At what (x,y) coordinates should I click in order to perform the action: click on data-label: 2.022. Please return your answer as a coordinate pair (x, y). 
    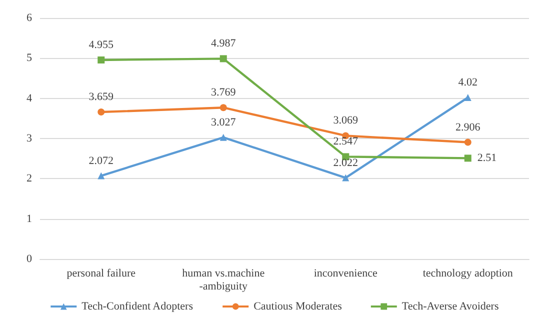
    Looking at the image, I should click on (345, 162).